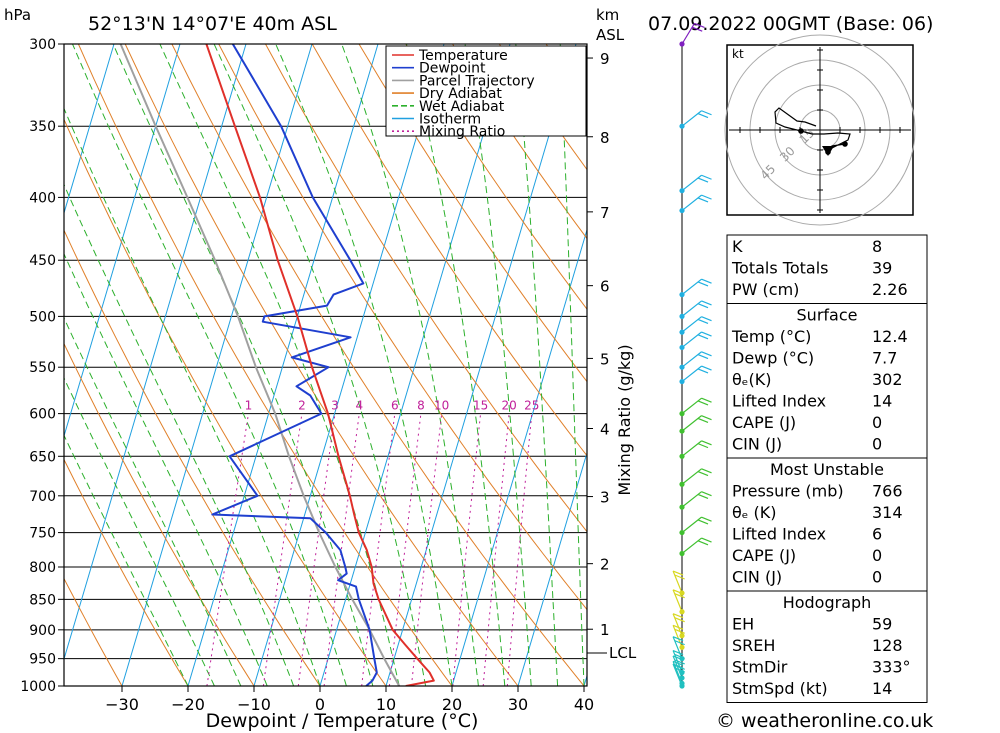 This screenshot has height=733, width=1000. What do you see at coordinates (890, 336) in the screenshot?
I see `indices-row-value: 12.4` at bounding box center [890, 336].